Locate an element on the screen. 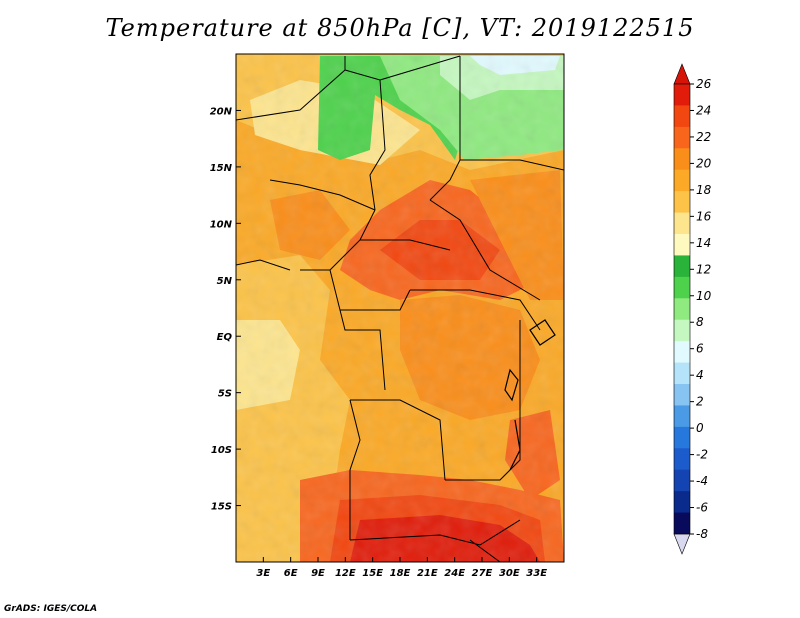  colorbar-tick-label: 0 is located at coordinates (700, 428).